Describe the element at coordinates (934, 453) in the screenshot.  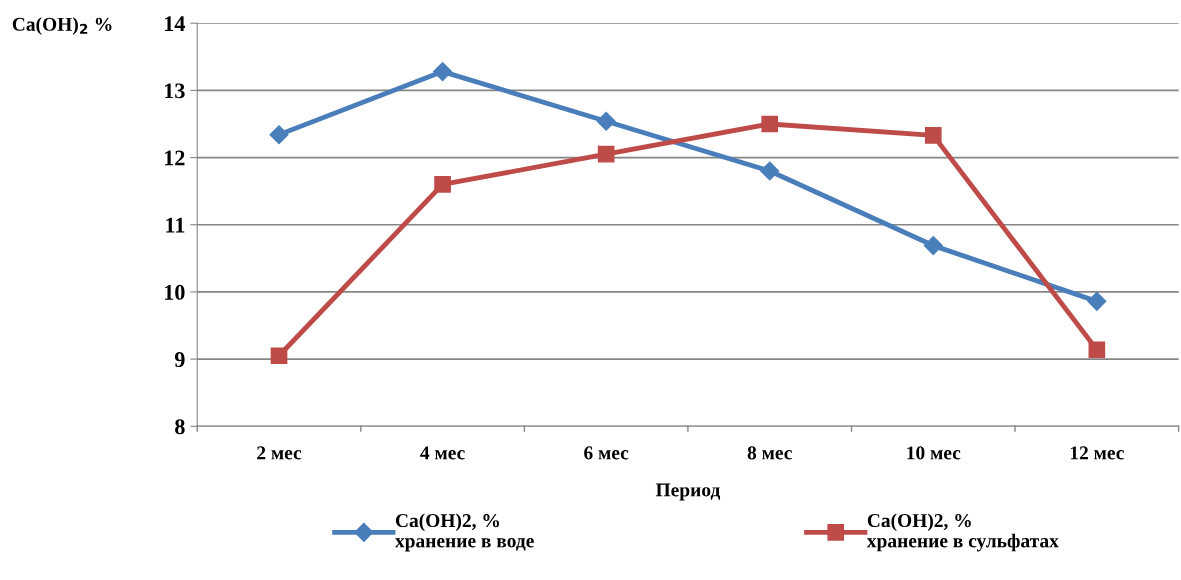
I see `x-tick-label: 10 мес` at that location.